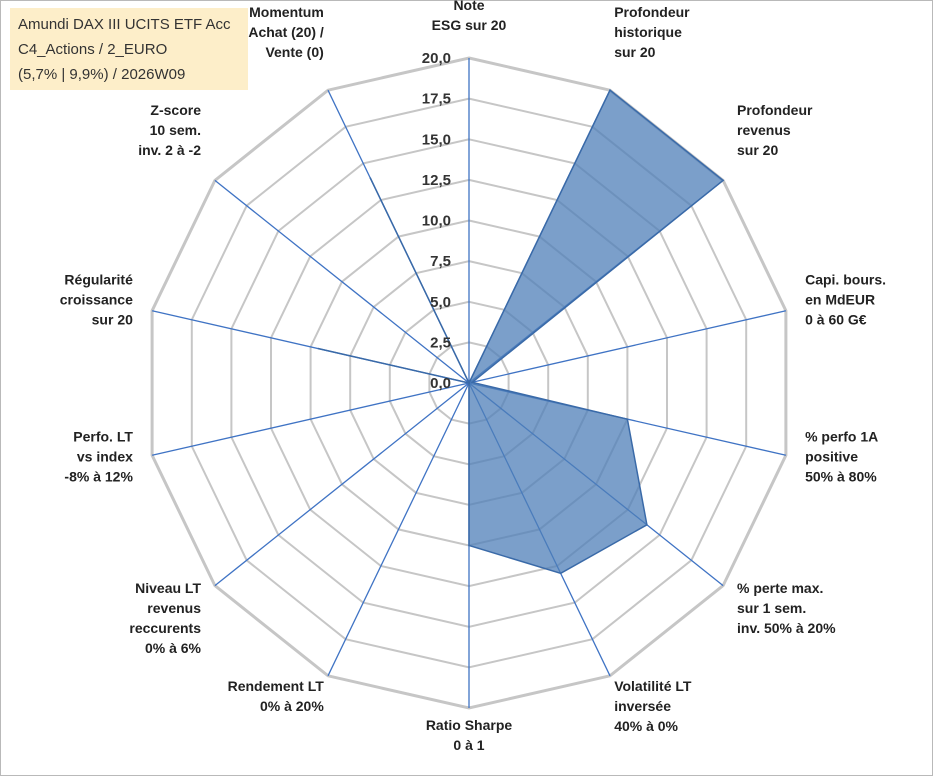 The image size is (933, 776). Describe the element at coordinates (845, 300) in the screenshot. I see `category-label-3: Capi. bours. en MdEUR 0 à 60 G€` at that location.